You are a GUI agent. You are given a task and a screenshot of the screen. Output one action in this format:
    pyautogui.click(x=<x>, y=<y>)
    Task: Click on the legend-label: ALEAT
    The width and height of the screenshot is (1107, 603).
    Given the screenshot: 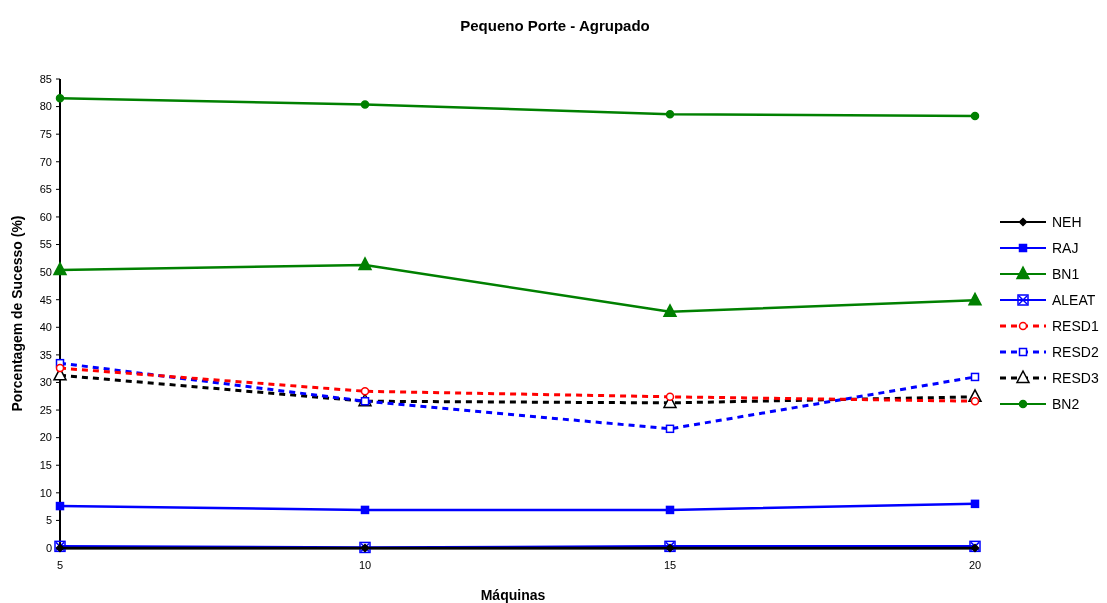 What is the action you would take?
    pyautogui.click(x=1074, y=299)
    